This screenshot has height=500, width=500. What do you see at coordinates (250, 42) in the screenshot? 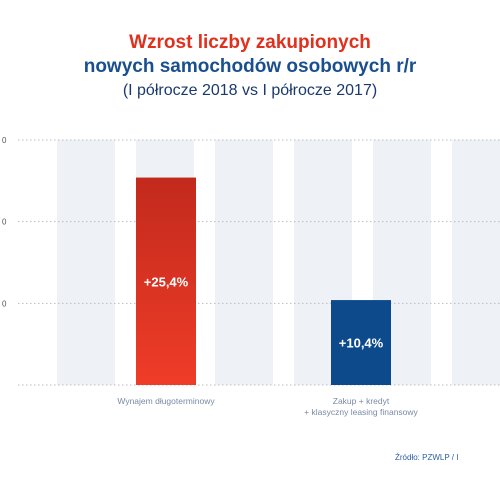
I see `chart-title-line1: Wzrost liczby zakupionych` at bounding box center [250, 42].